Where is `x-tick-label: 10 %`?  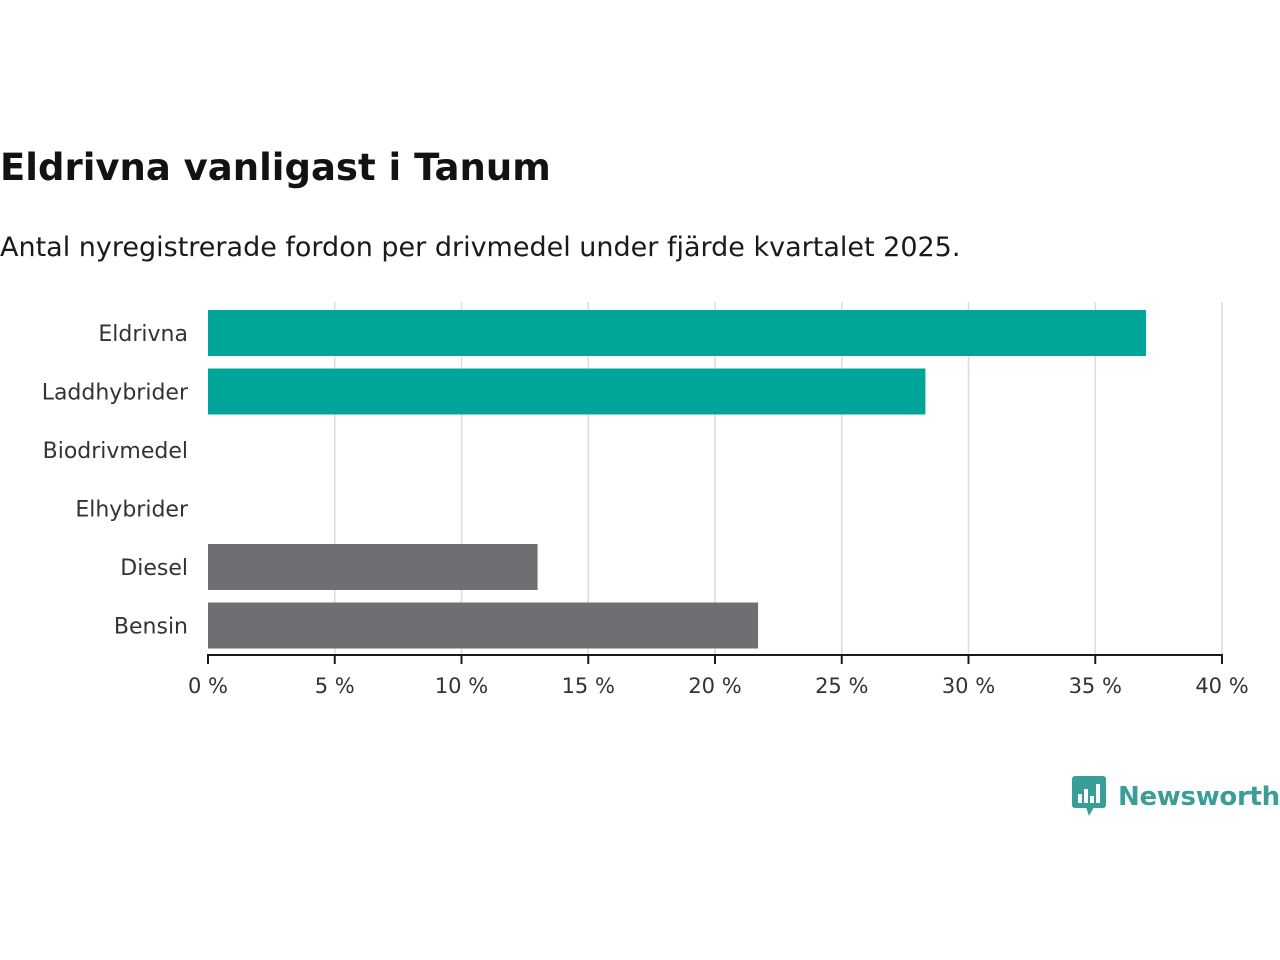
x-tick-label: 10 % is located at coordinates (461, 686).